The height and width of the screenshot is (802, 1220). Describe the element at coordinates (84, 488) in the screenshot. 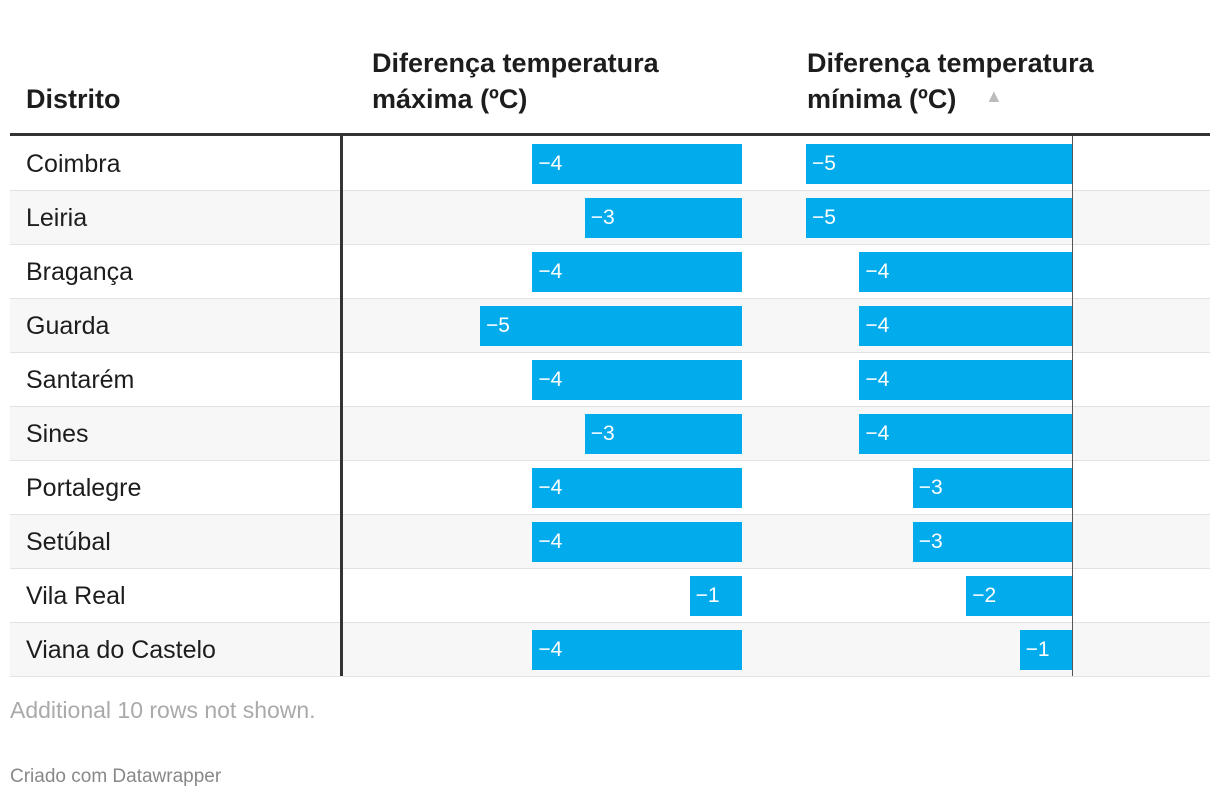

I see `district: Portalegre` at that location.